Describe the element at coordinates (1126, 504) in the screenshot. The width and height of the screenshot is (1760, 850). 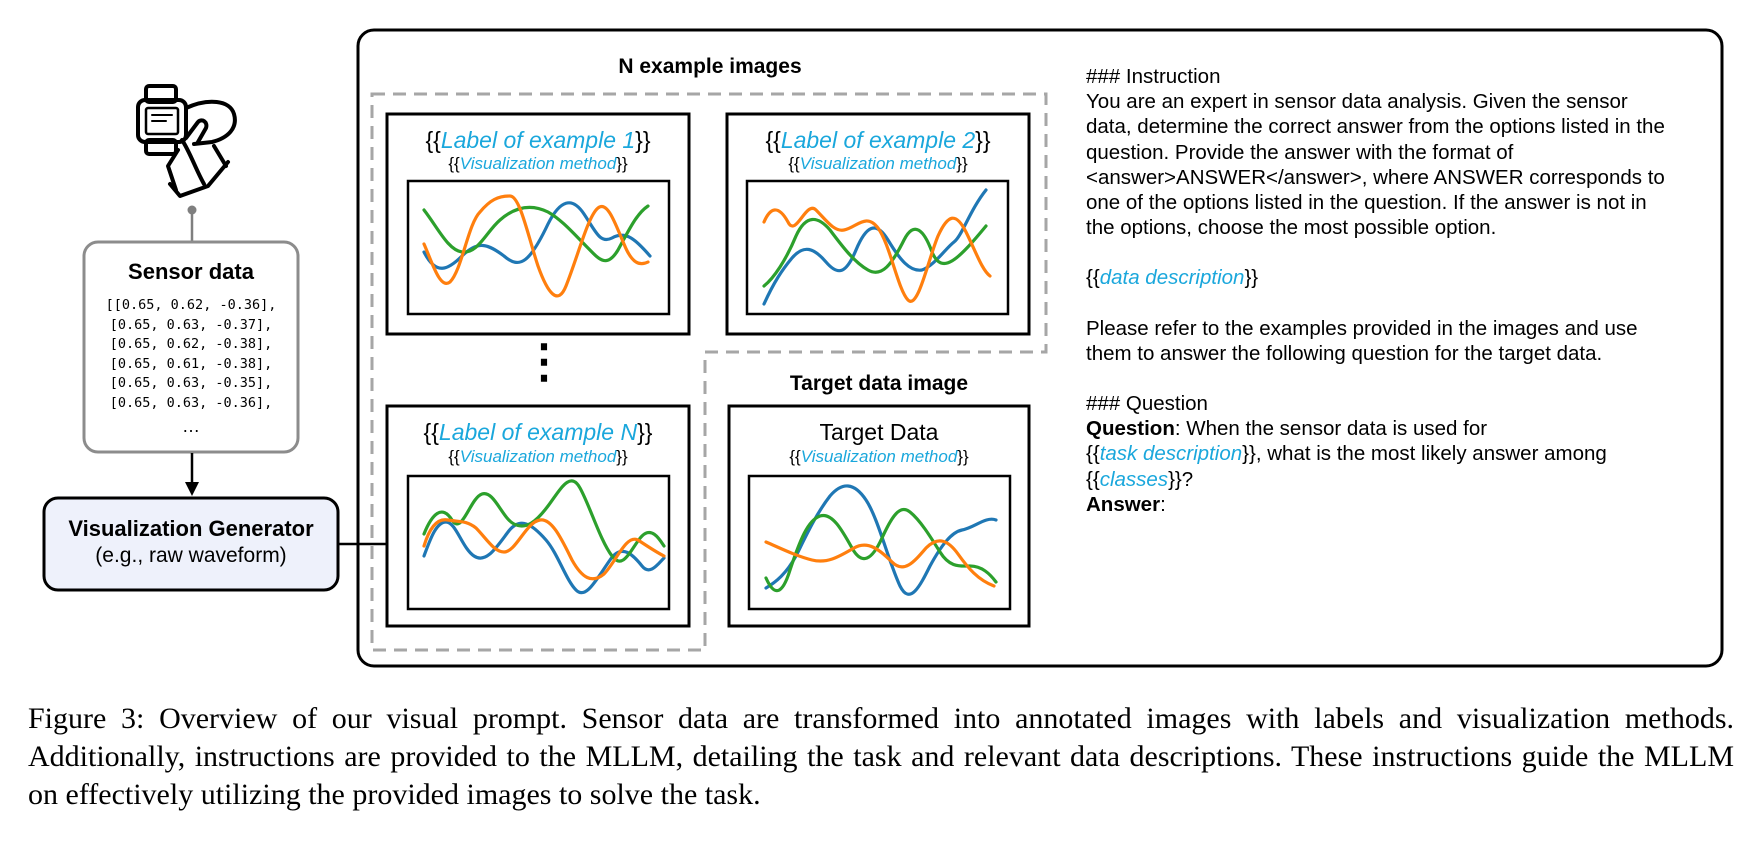
I see `answer-line: Answer:` at that location.